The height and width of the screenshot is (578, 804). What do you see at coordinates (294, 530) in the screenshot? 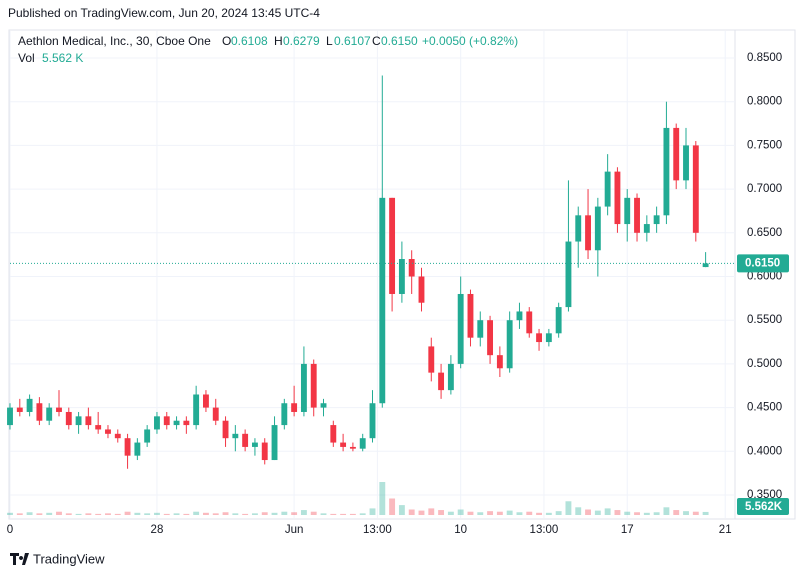
I see `x-tick-label: Jun` at bounding box center [294, 530].